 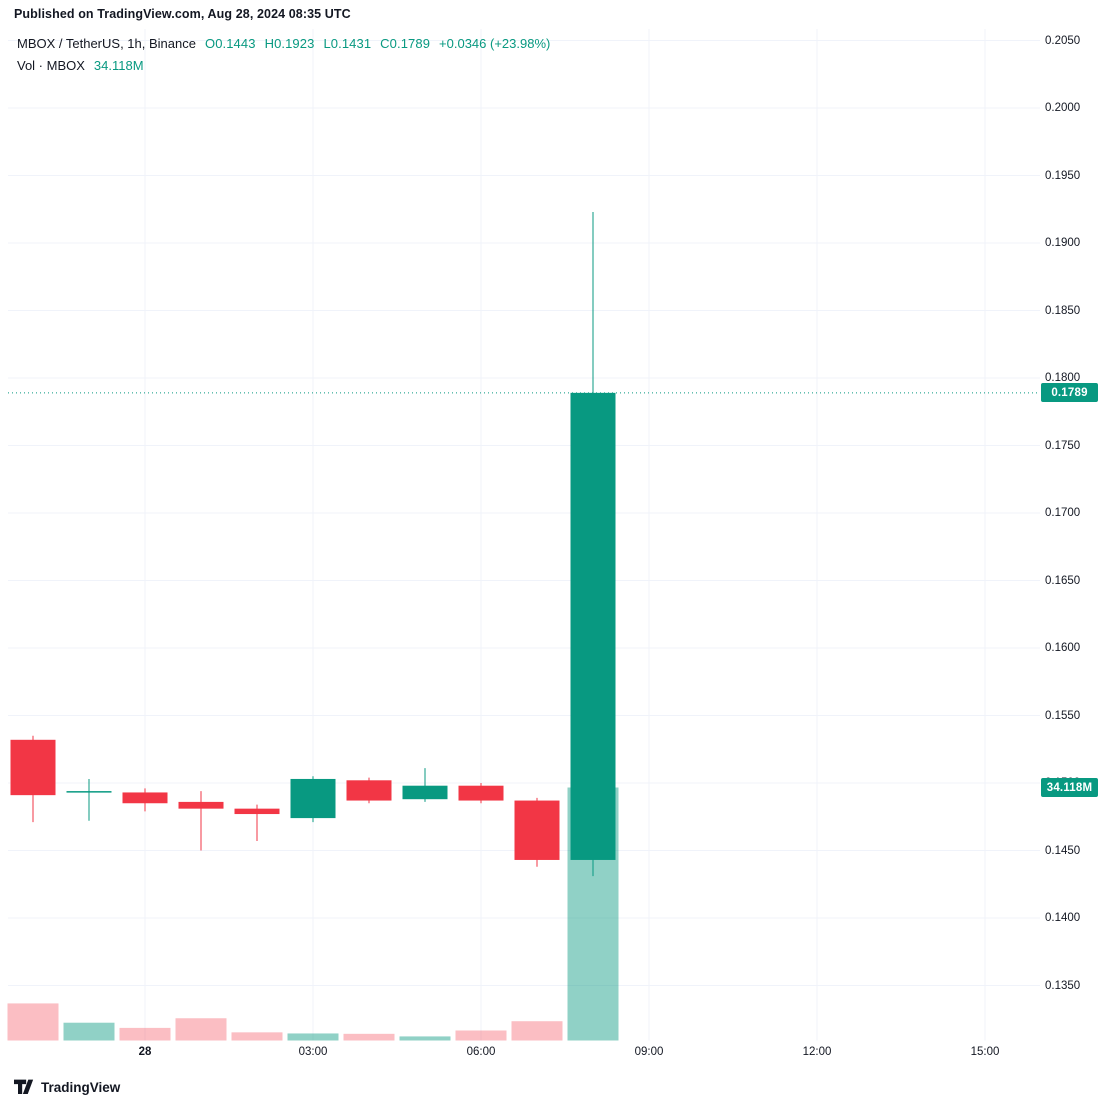 I want to click on time-axis-label: 03:00, so click(x=313, y=1052).